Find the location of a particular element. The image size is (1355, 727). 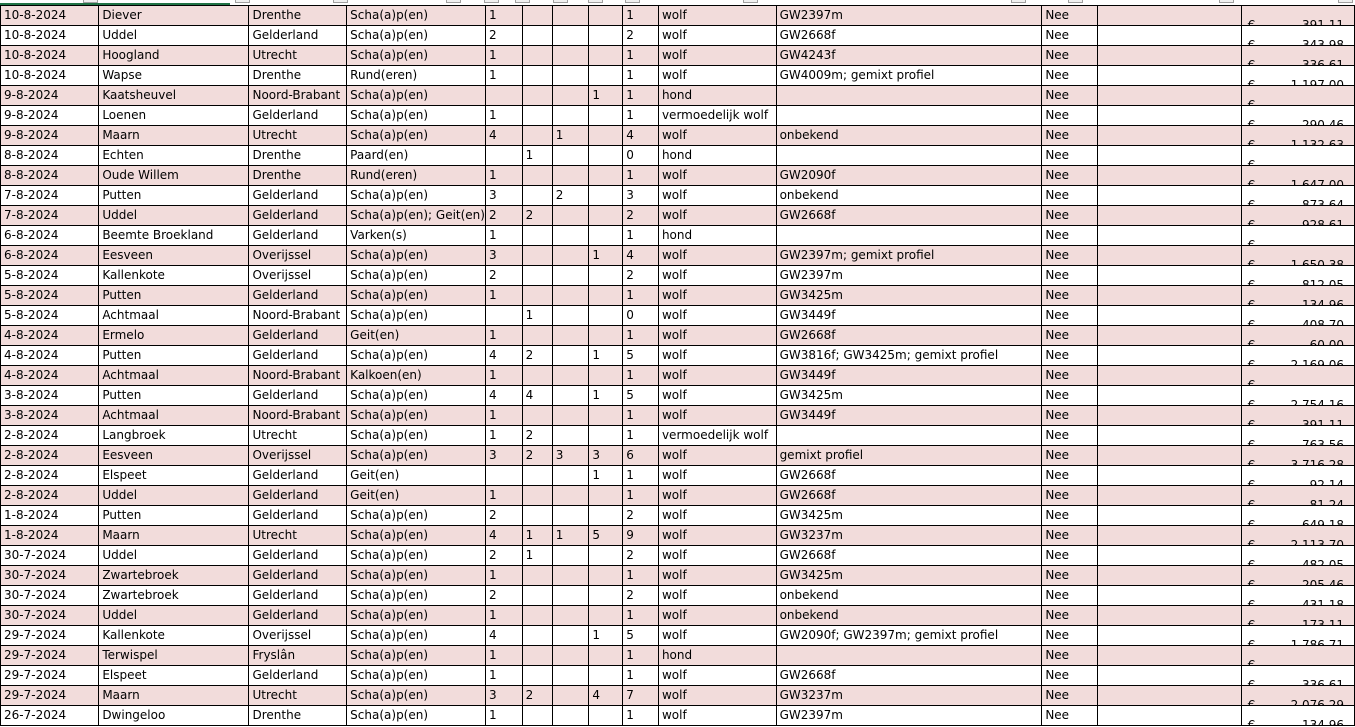

cell-animal: Kalkoen(en) is located at coordinates (416, 375).